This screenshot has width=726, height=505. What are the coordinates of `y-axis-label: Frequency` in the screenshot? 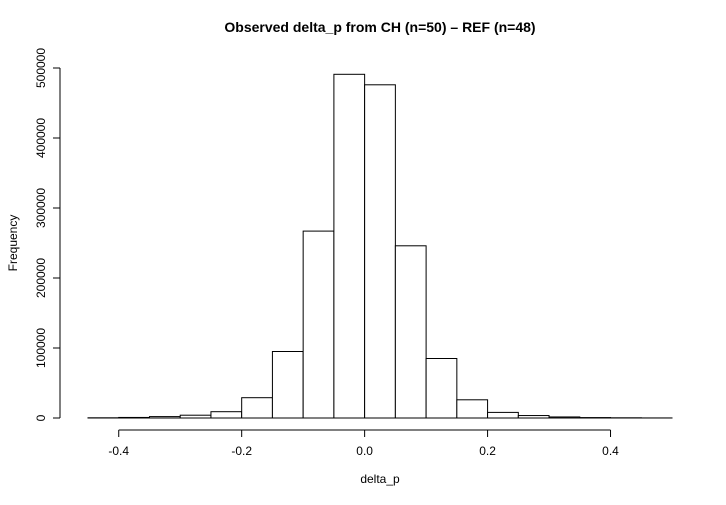 It's located at (13, 243).